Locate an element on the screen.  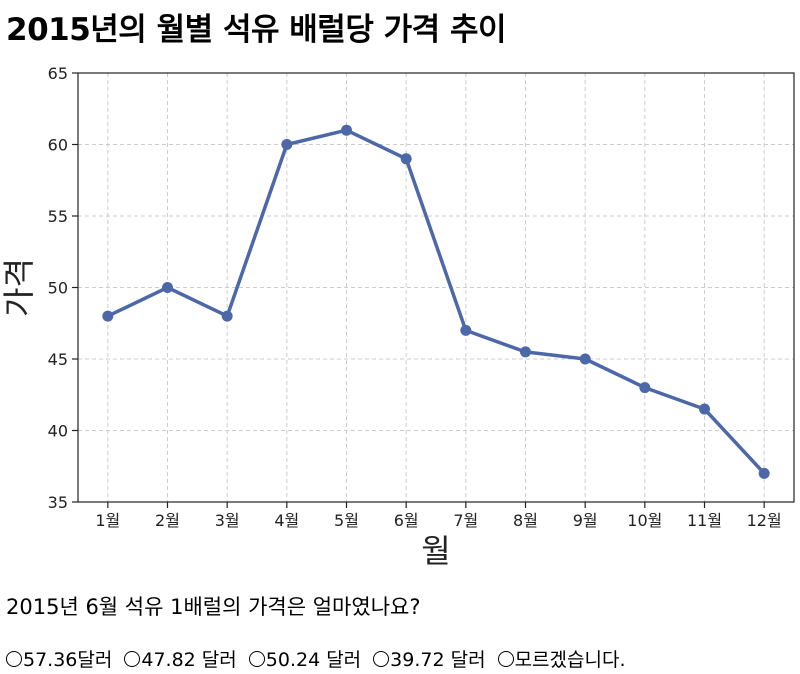
x-tick-label: 11월 is located at coordinates (704, 520).